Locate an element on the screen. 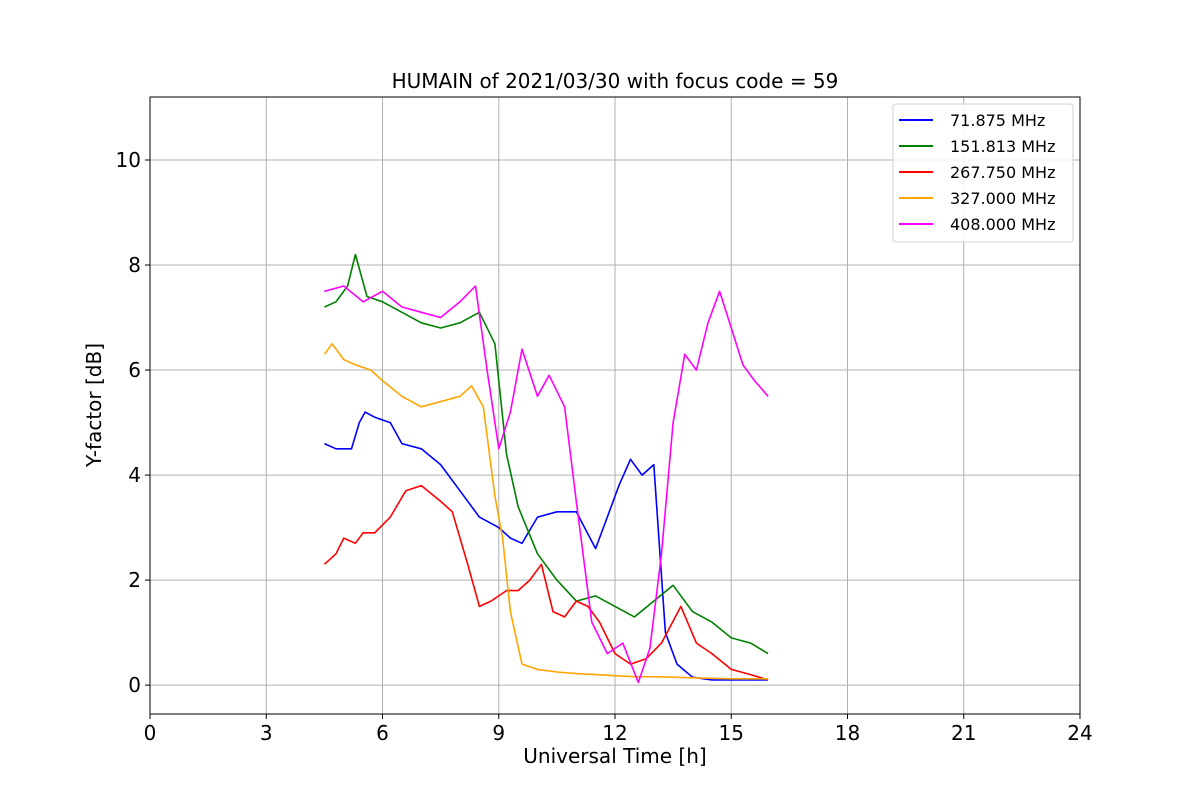 This screenshot has height=800, width=1200. x-tick-label: 9 is located at coordinates (498, 733).